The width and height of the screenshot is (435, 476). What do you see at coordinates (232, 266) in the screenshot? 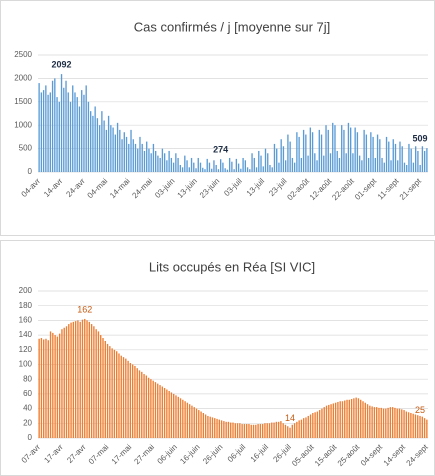
I see `chart-title: Lits occupés en Réa [SI VIC]` at bounding box center [232, 266].